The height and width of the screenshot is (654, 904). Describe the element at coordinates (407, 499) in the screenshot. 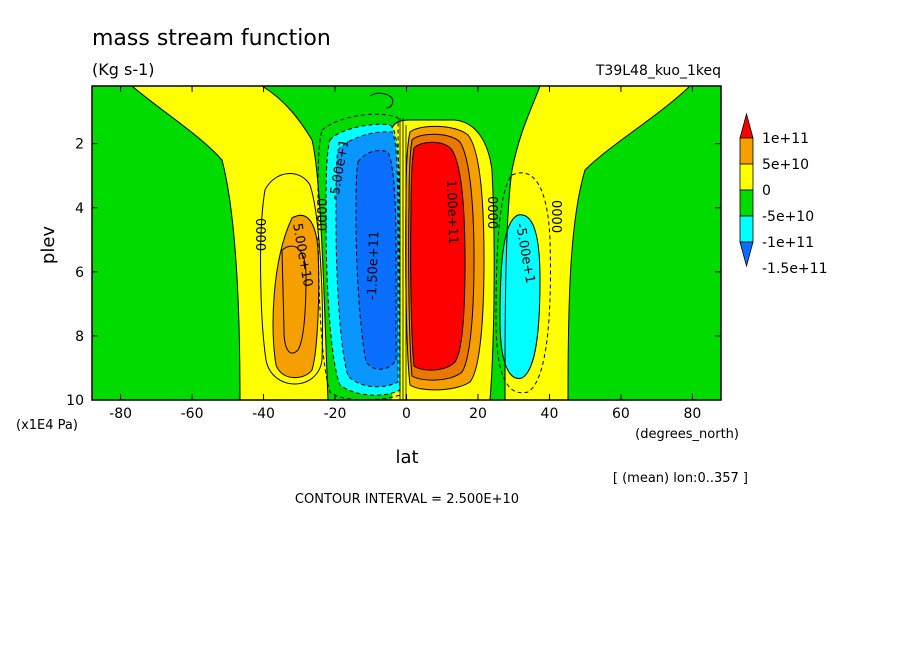

I see `contour-interval: CONTOUR INTERVAL = 2.500E+10` at that location.